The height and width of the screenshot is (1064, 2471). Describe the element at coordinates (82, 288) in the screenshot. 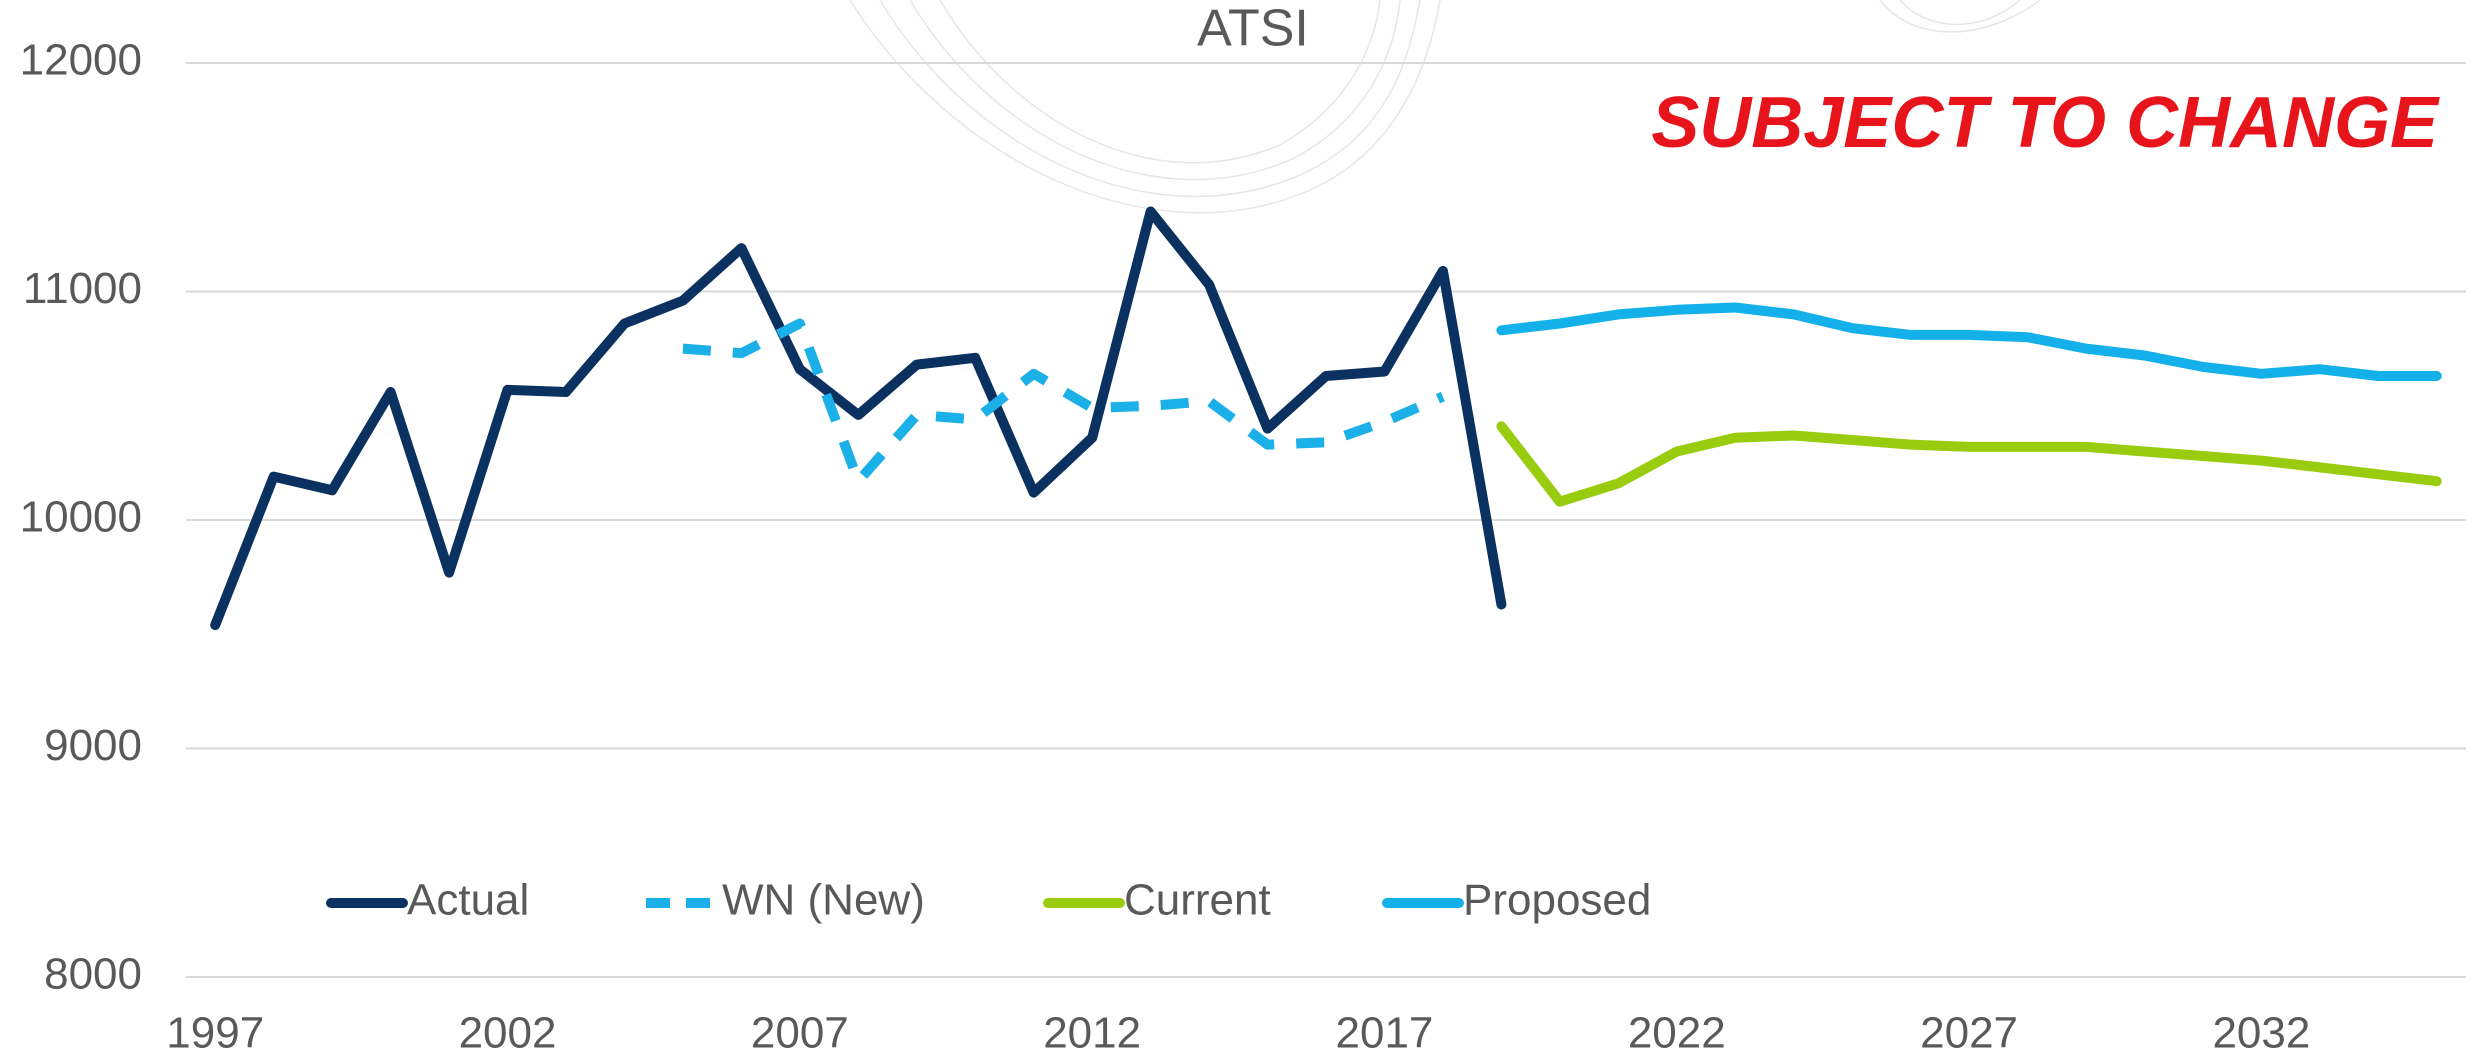

I see `y-tick-label: 11000` at that location.